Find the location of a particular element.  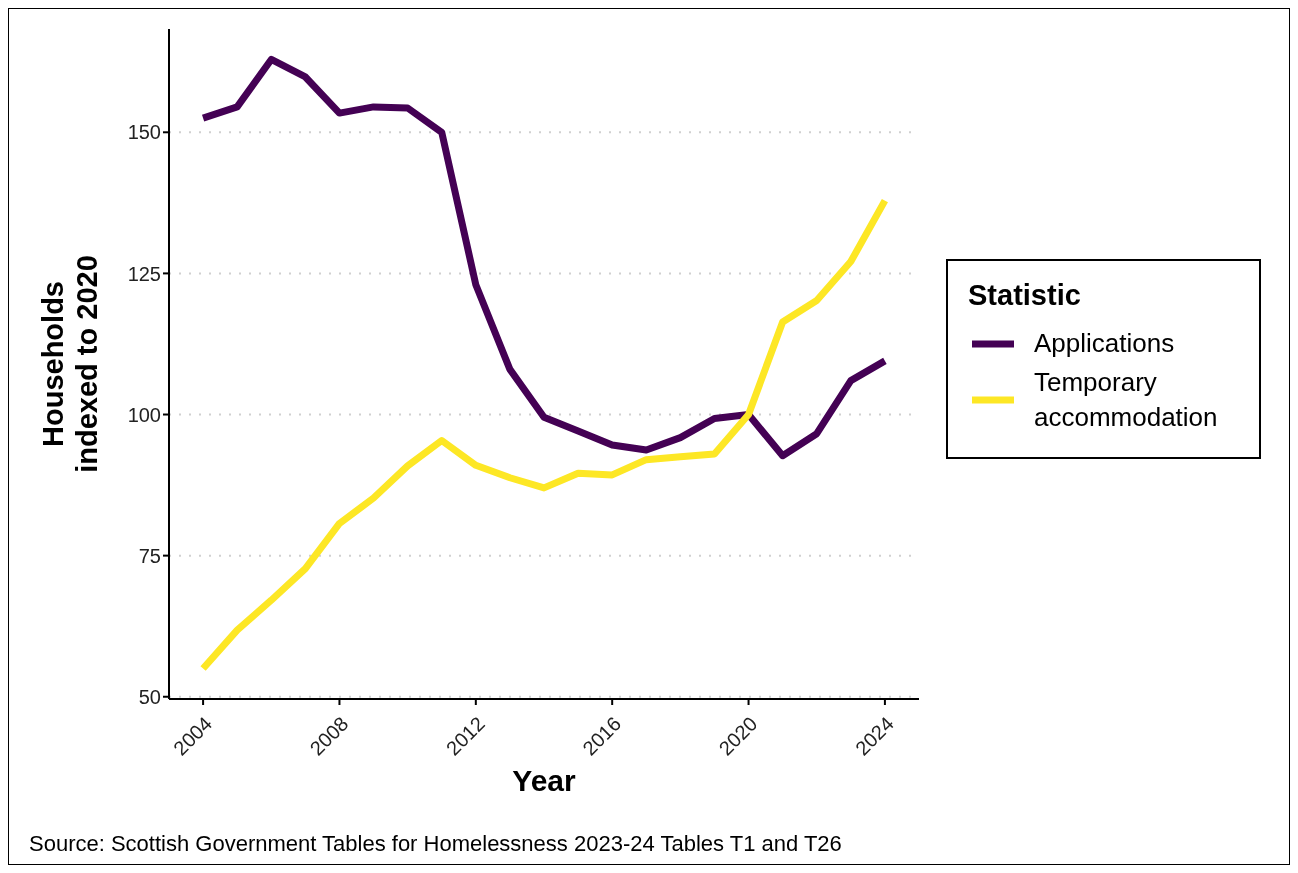

legend-label: Applications is located at coordinates (1104, 343).